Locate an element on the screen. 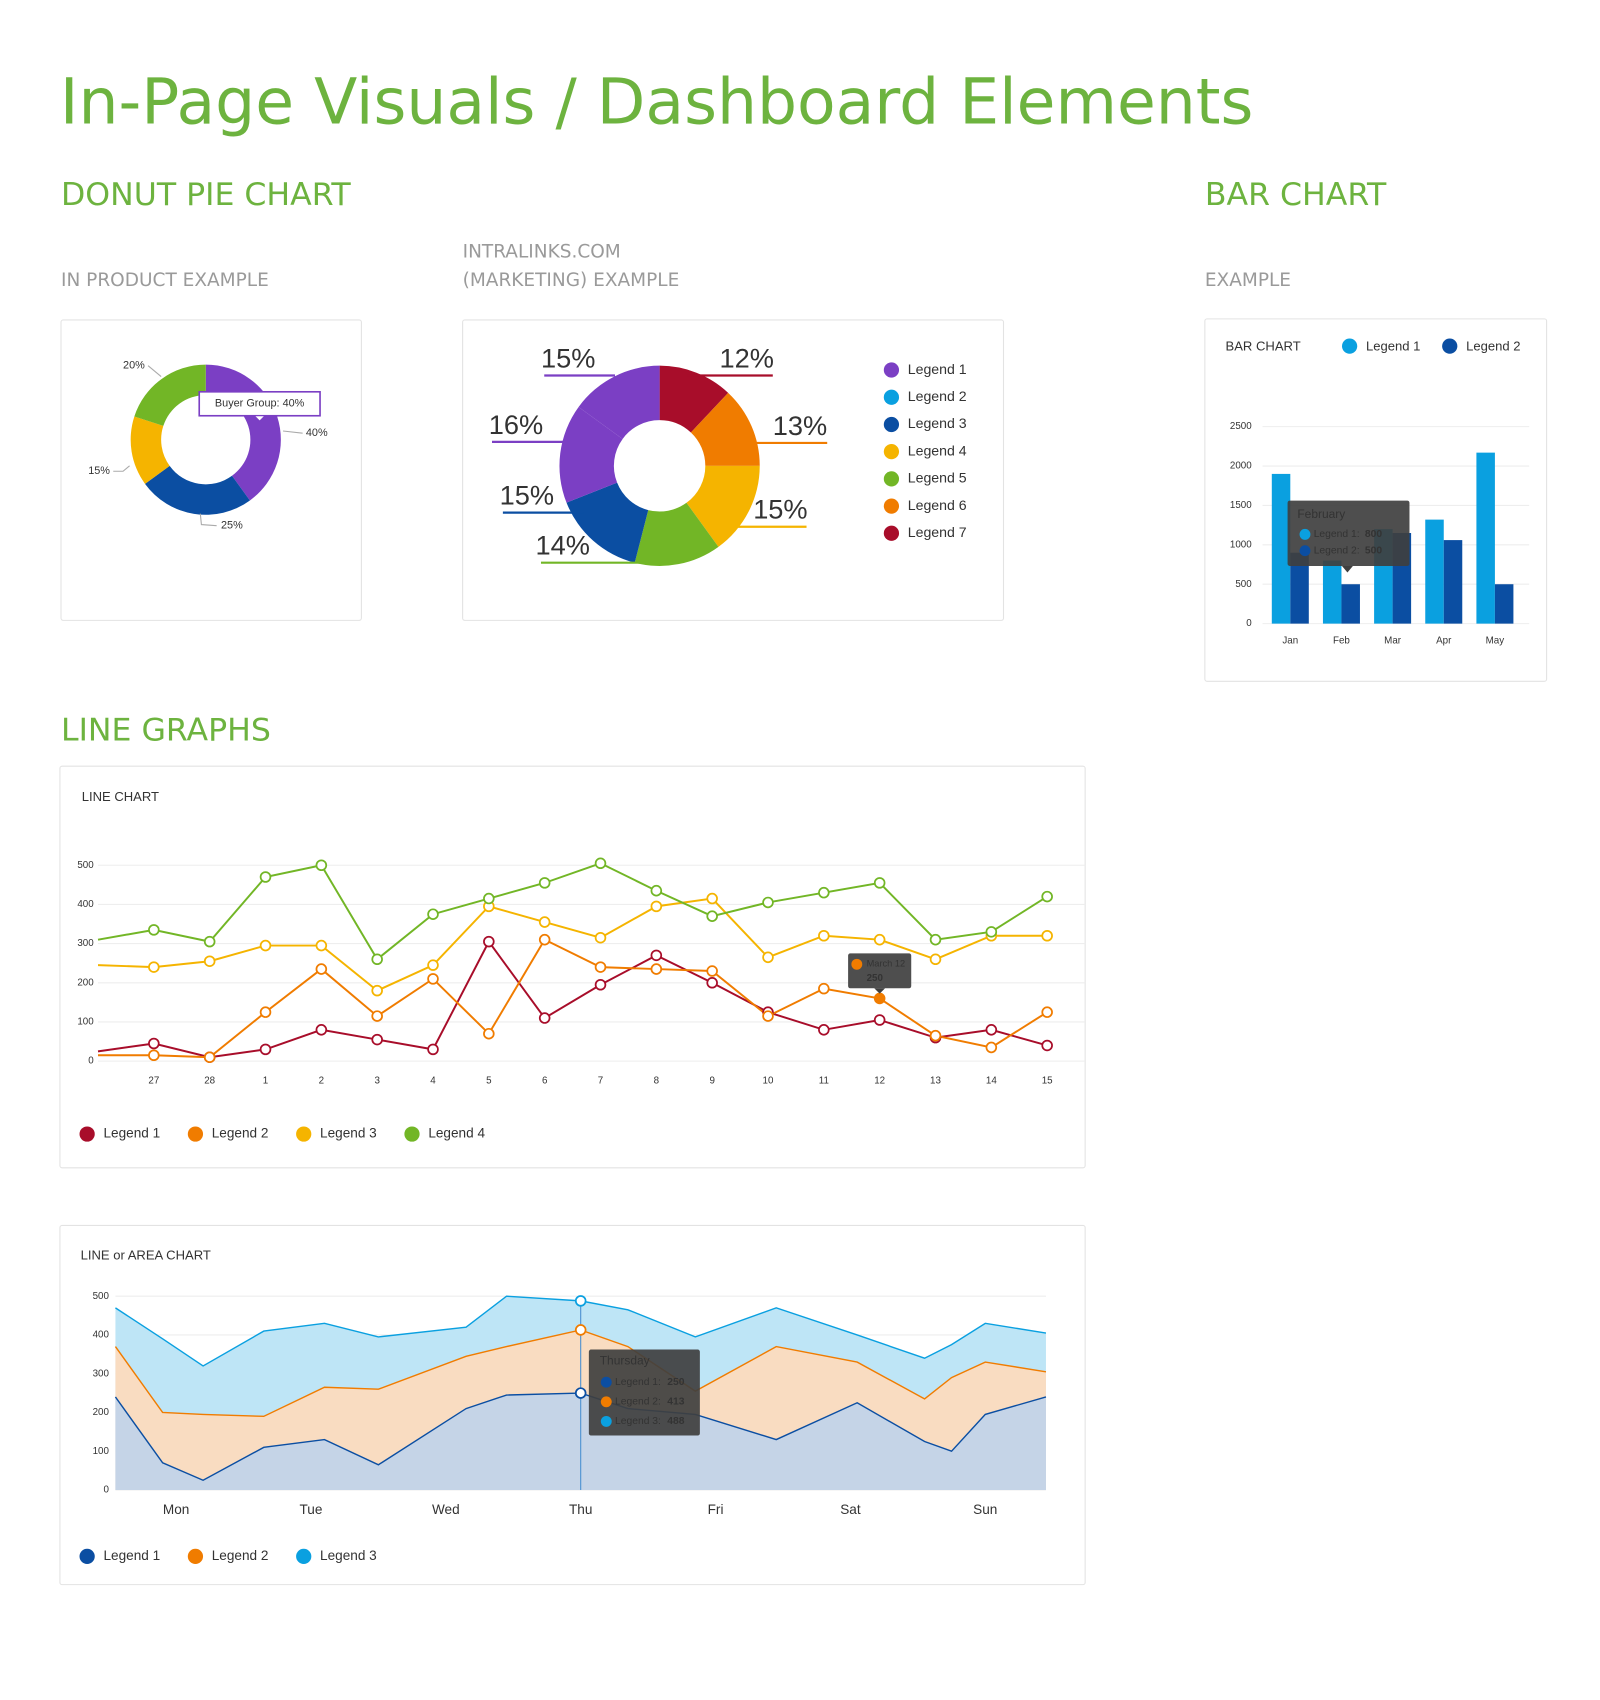 The image size is (1600, 1700). x-tick-label: 2 is located at coordinates (321, 1080).